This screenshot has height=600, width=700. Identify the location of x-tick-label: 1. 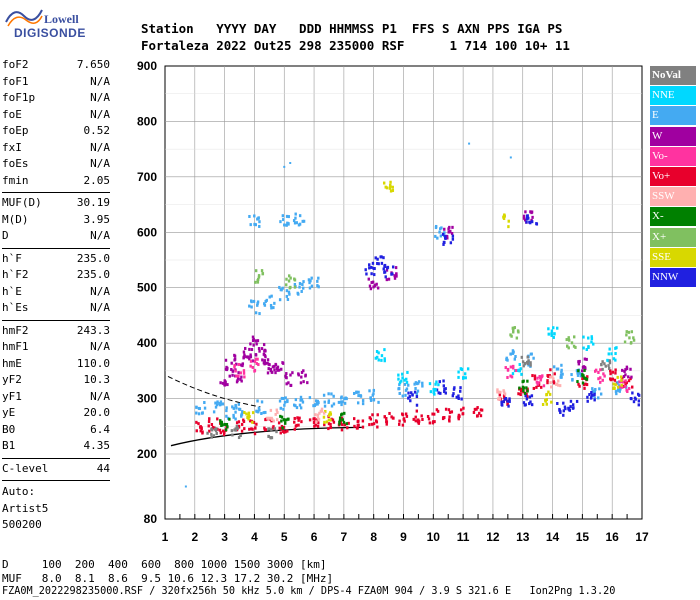
(165, 537).